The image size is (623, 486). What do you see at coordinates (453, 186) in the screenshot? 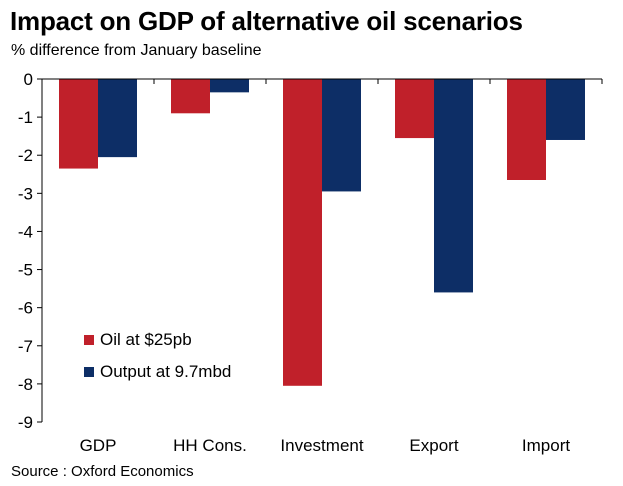
I see `bar-output-export` at bounding box center [453, 186].